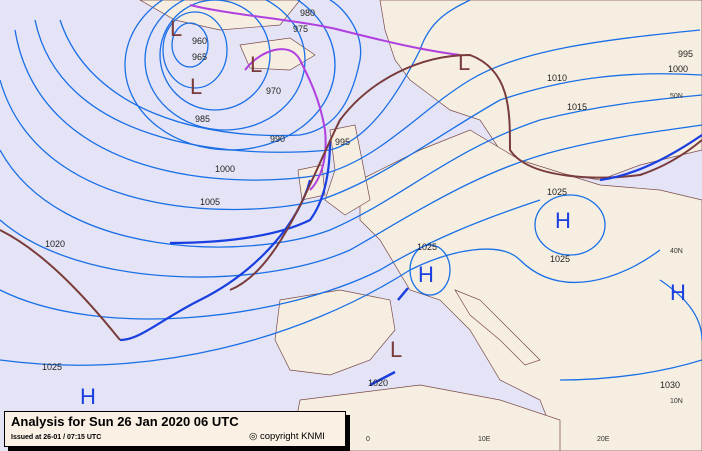  What do you see at coordinates (497, 327) in the screenshot?
I see `italy` at bounding box center [497, 327].